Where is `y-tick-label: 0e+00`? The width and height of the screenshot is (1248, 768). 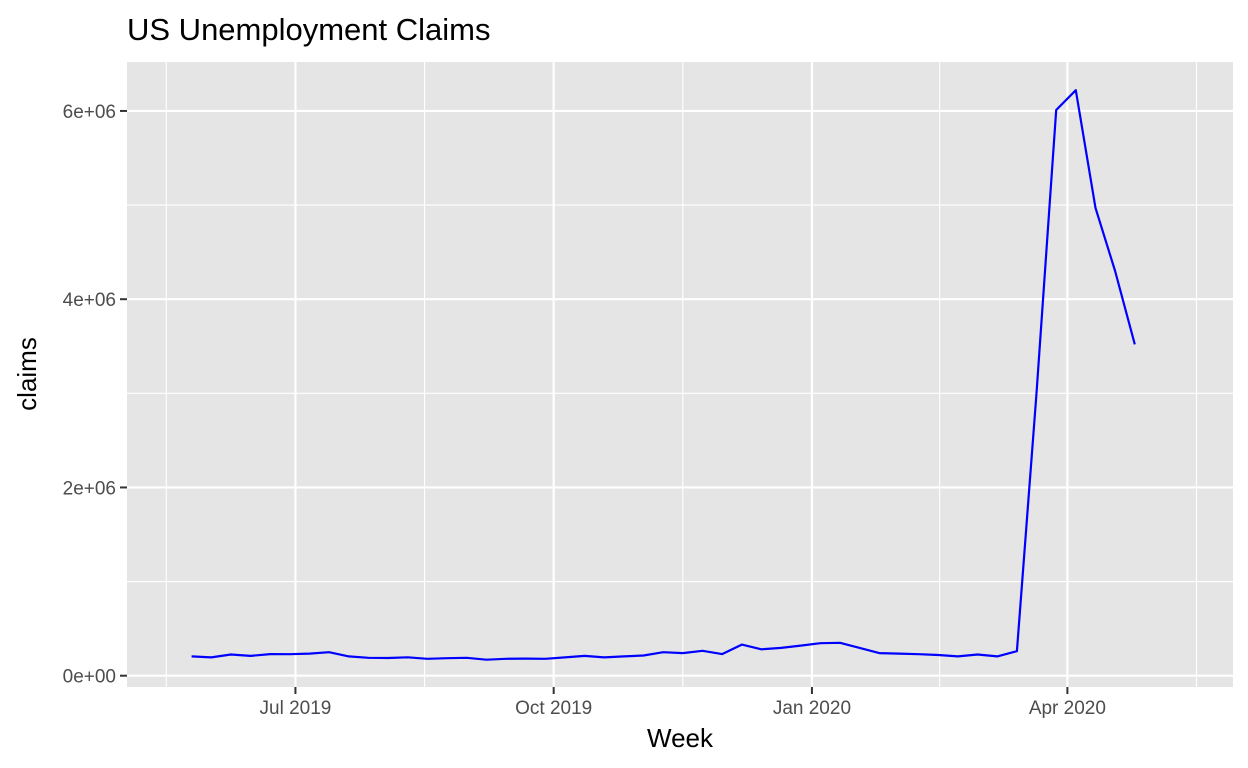 y-tick-label: 0e+00 is located at coordinates (89, 677).